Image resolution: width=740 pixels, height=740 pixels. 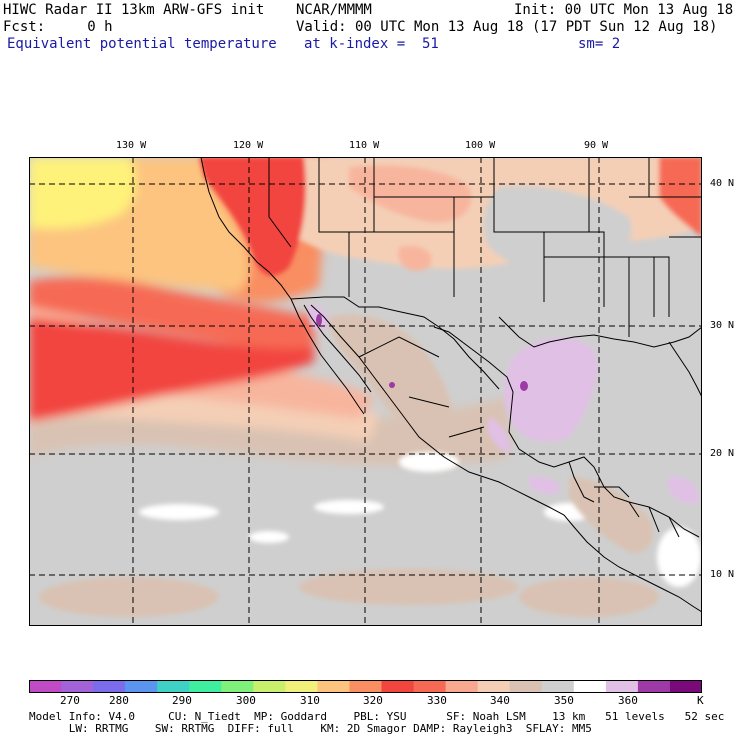 I want to click on field-central-am-tan, so click(x=611, y=515).